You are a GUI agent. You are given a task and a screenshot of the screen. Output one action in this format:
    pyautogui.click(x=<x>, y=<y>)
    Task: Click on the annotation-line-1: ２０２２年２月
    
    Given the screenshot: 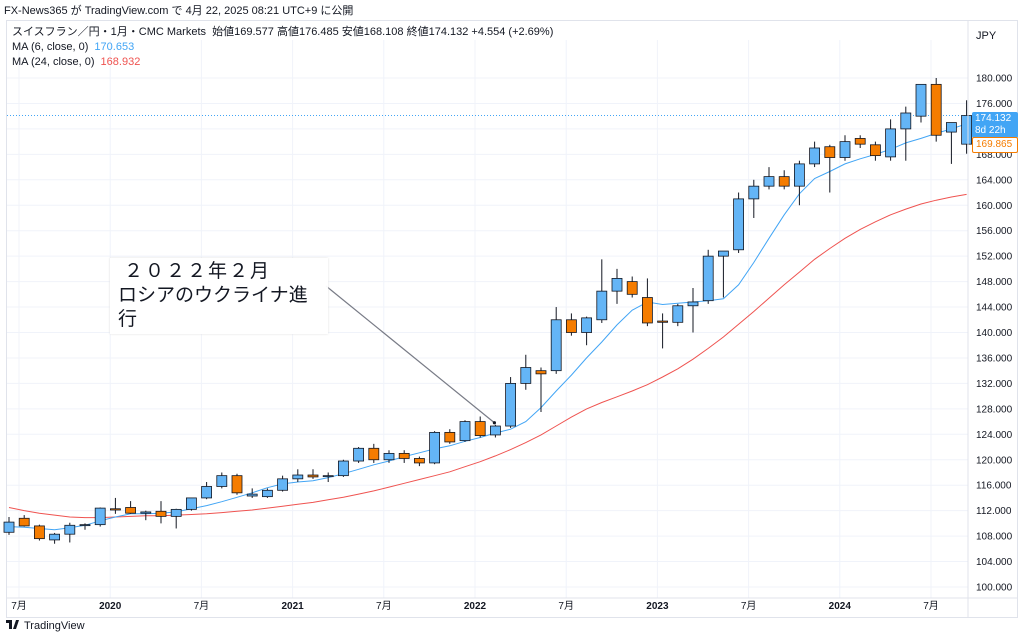 What is the action you would take?
    pyautogui.click(x=198, y=271)
    